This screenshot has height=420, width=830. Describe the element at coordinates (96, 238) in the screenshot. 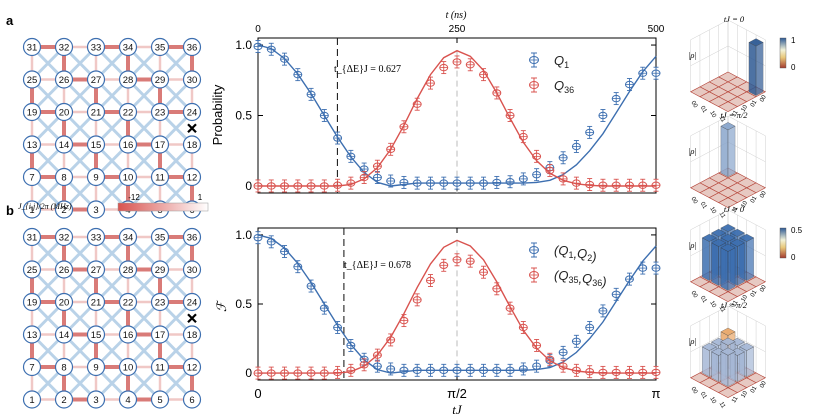

I see `qubit-label-33: 33` at that location.